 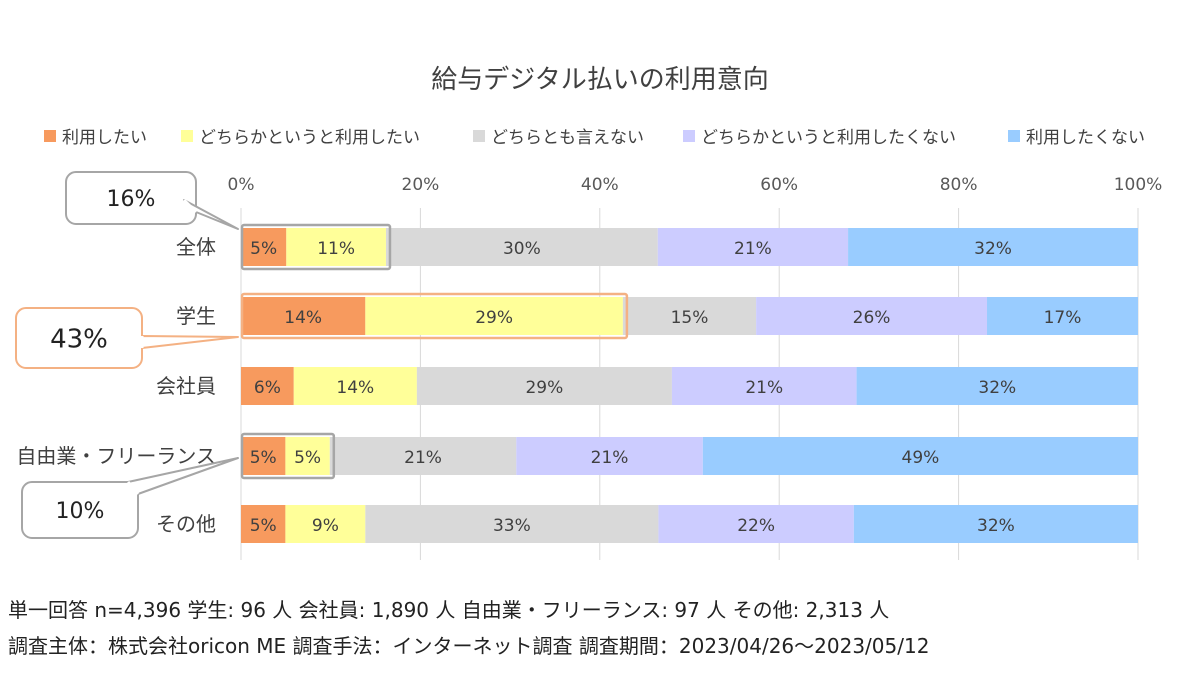 What do you see at coordinates (600, 185) in the screenshot?
I see `x-tick-label: 40%` at bounding box center [600, 185].